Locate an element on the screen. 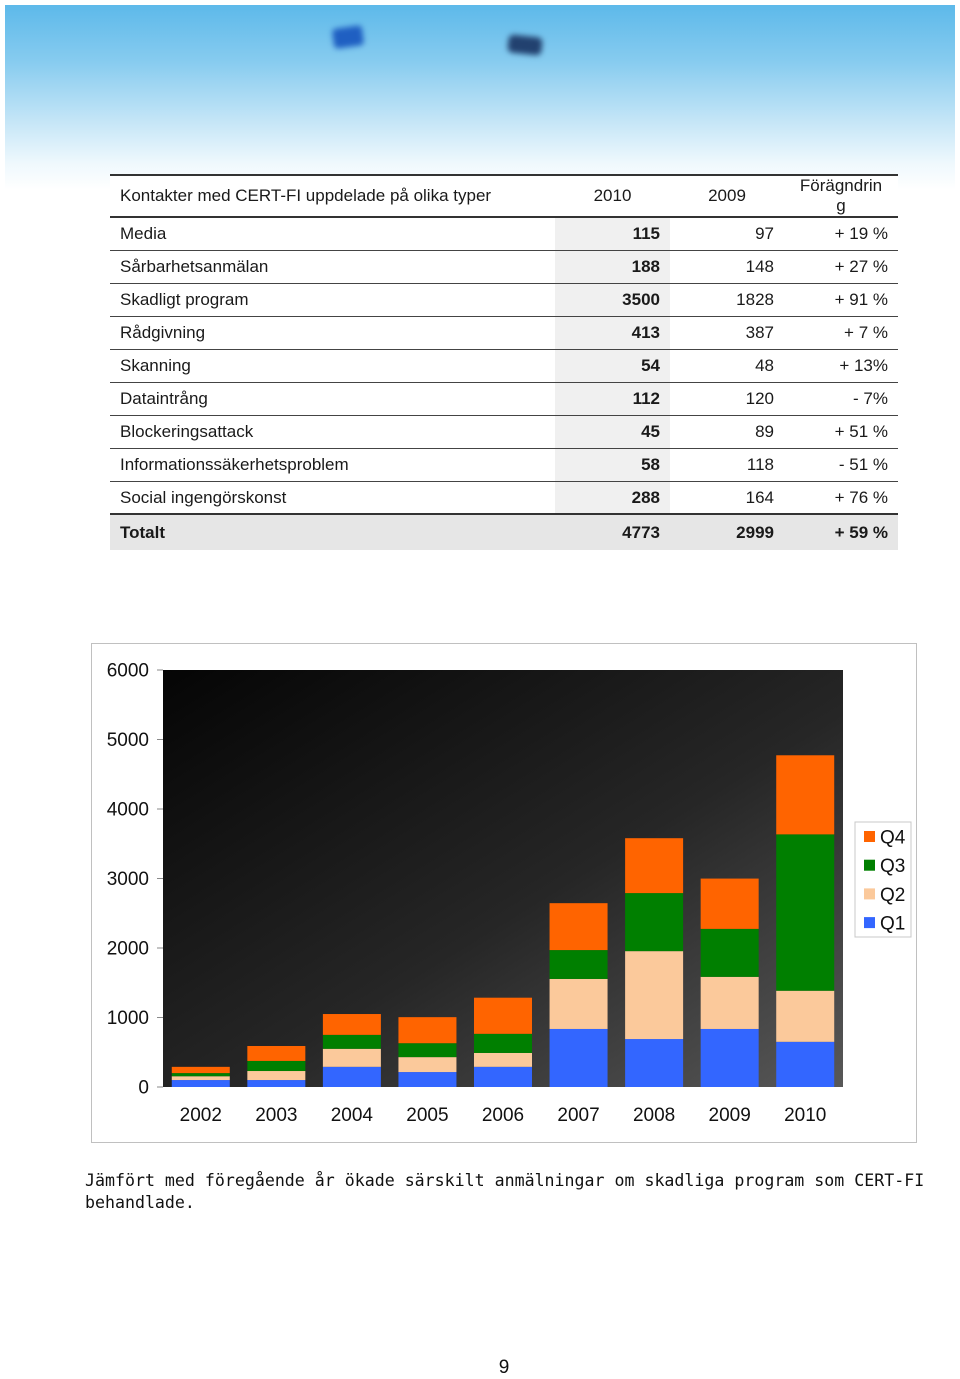  bar-q2-2010 is located at coordinates (805, 1016).